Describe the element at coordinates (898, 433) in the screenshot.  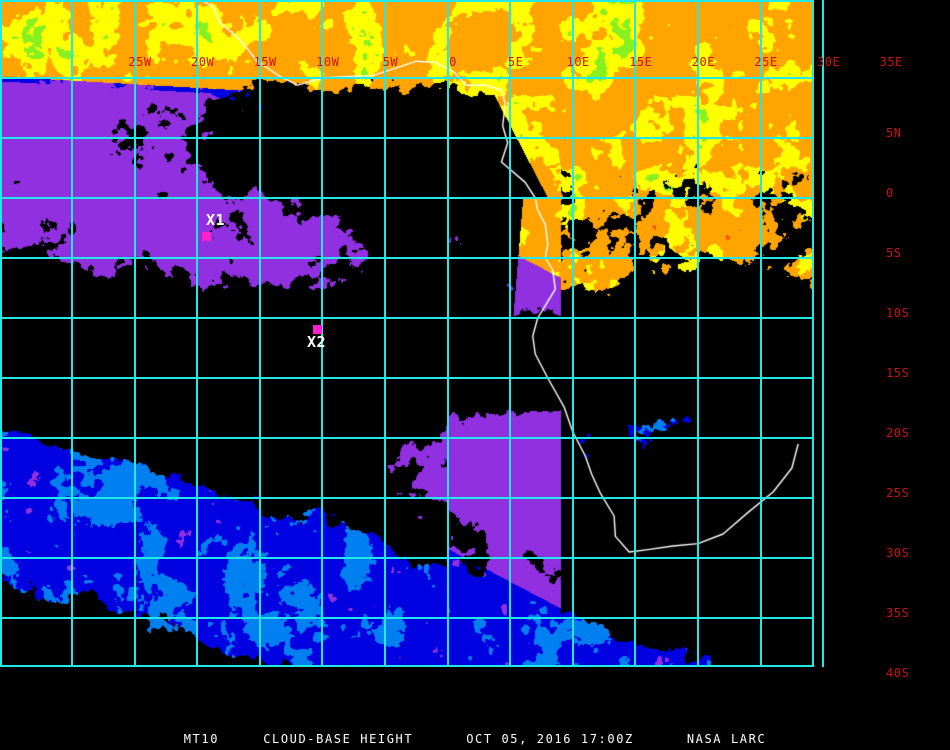
I see `lat-label-20S: 20S` at that location.